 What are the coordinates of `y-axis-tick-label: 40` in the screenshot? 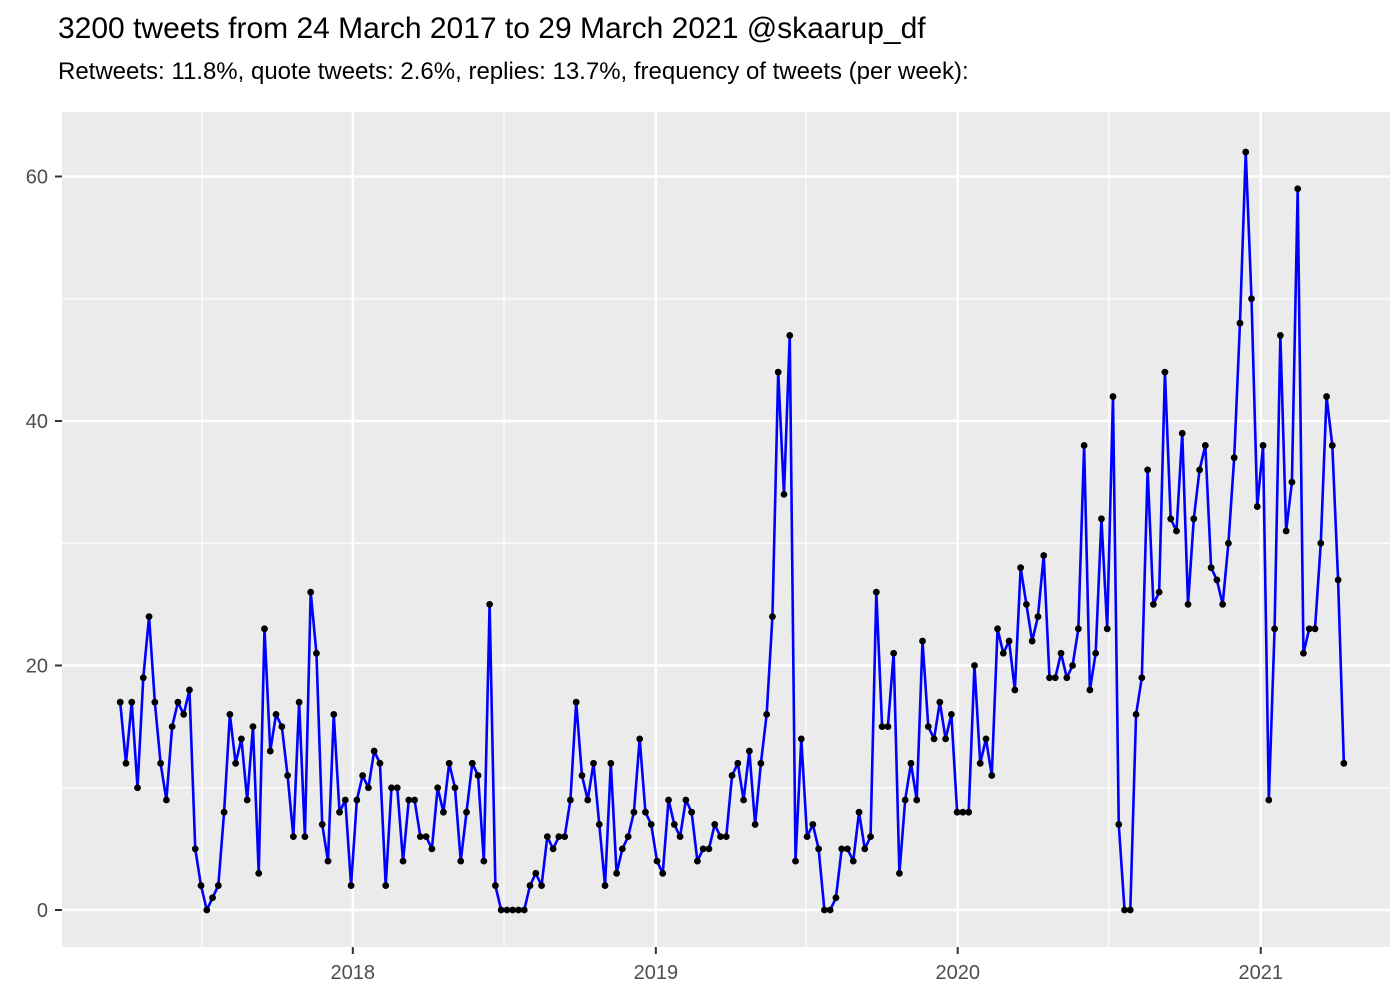 It's located at (37, 422).